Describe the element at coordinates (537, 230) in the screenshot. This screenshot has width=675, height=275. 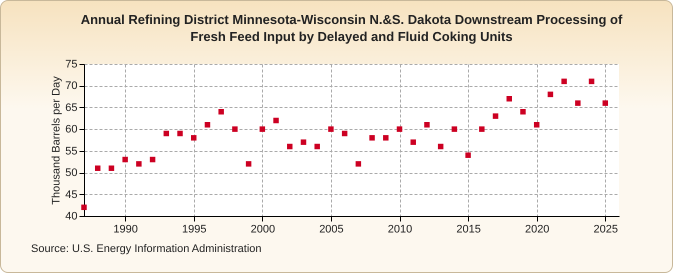
I see `x-tick-label: 2020` at that location.